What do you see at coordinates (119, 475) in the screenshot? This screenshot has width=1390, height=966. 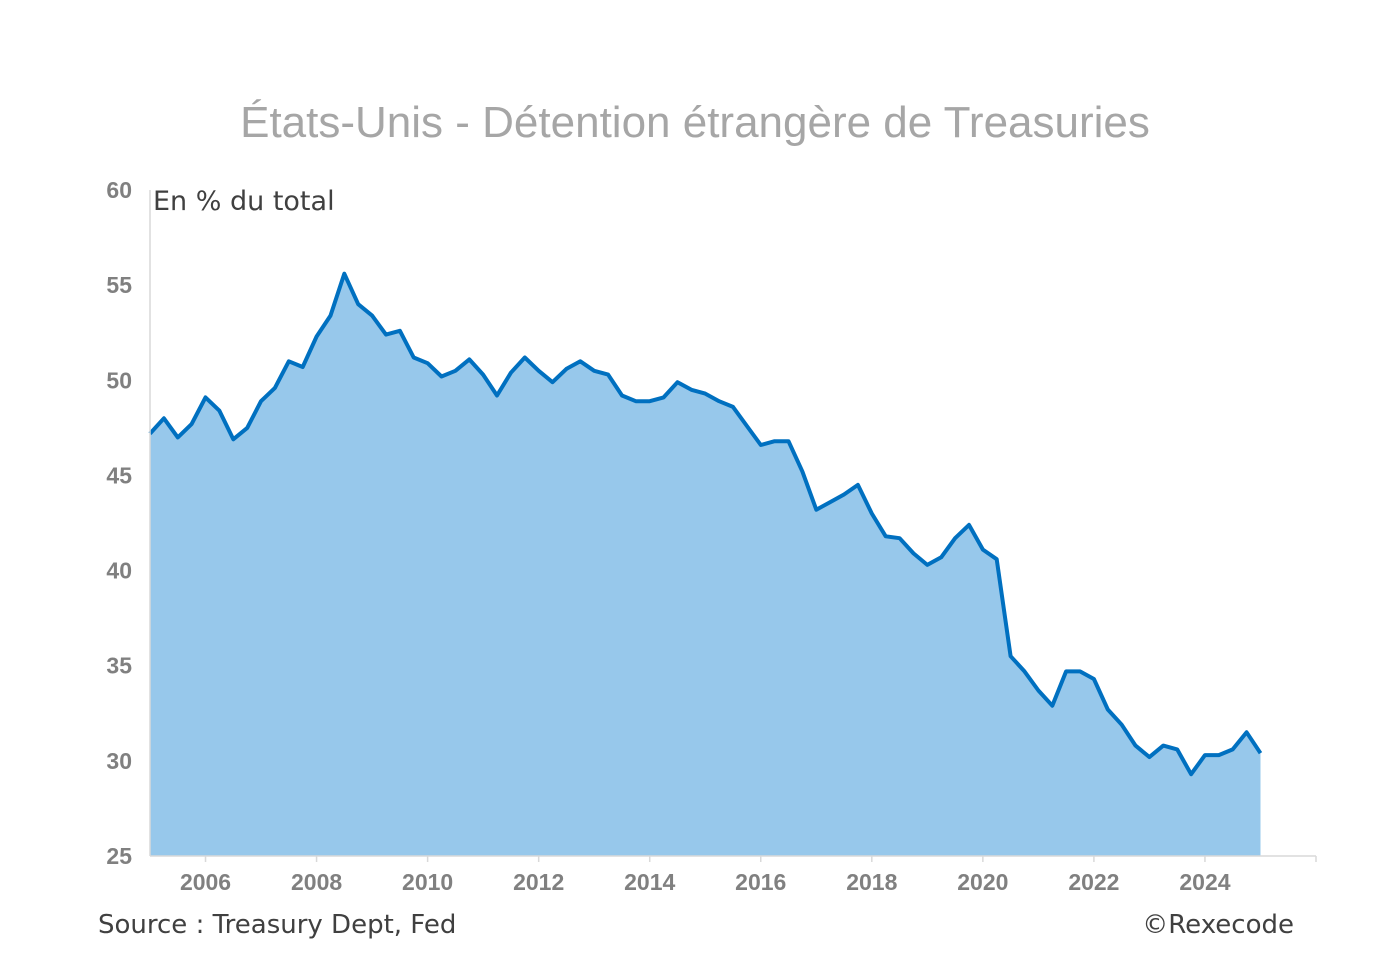 I see `y-tick-label: 45` at bounding box center [119, 475].